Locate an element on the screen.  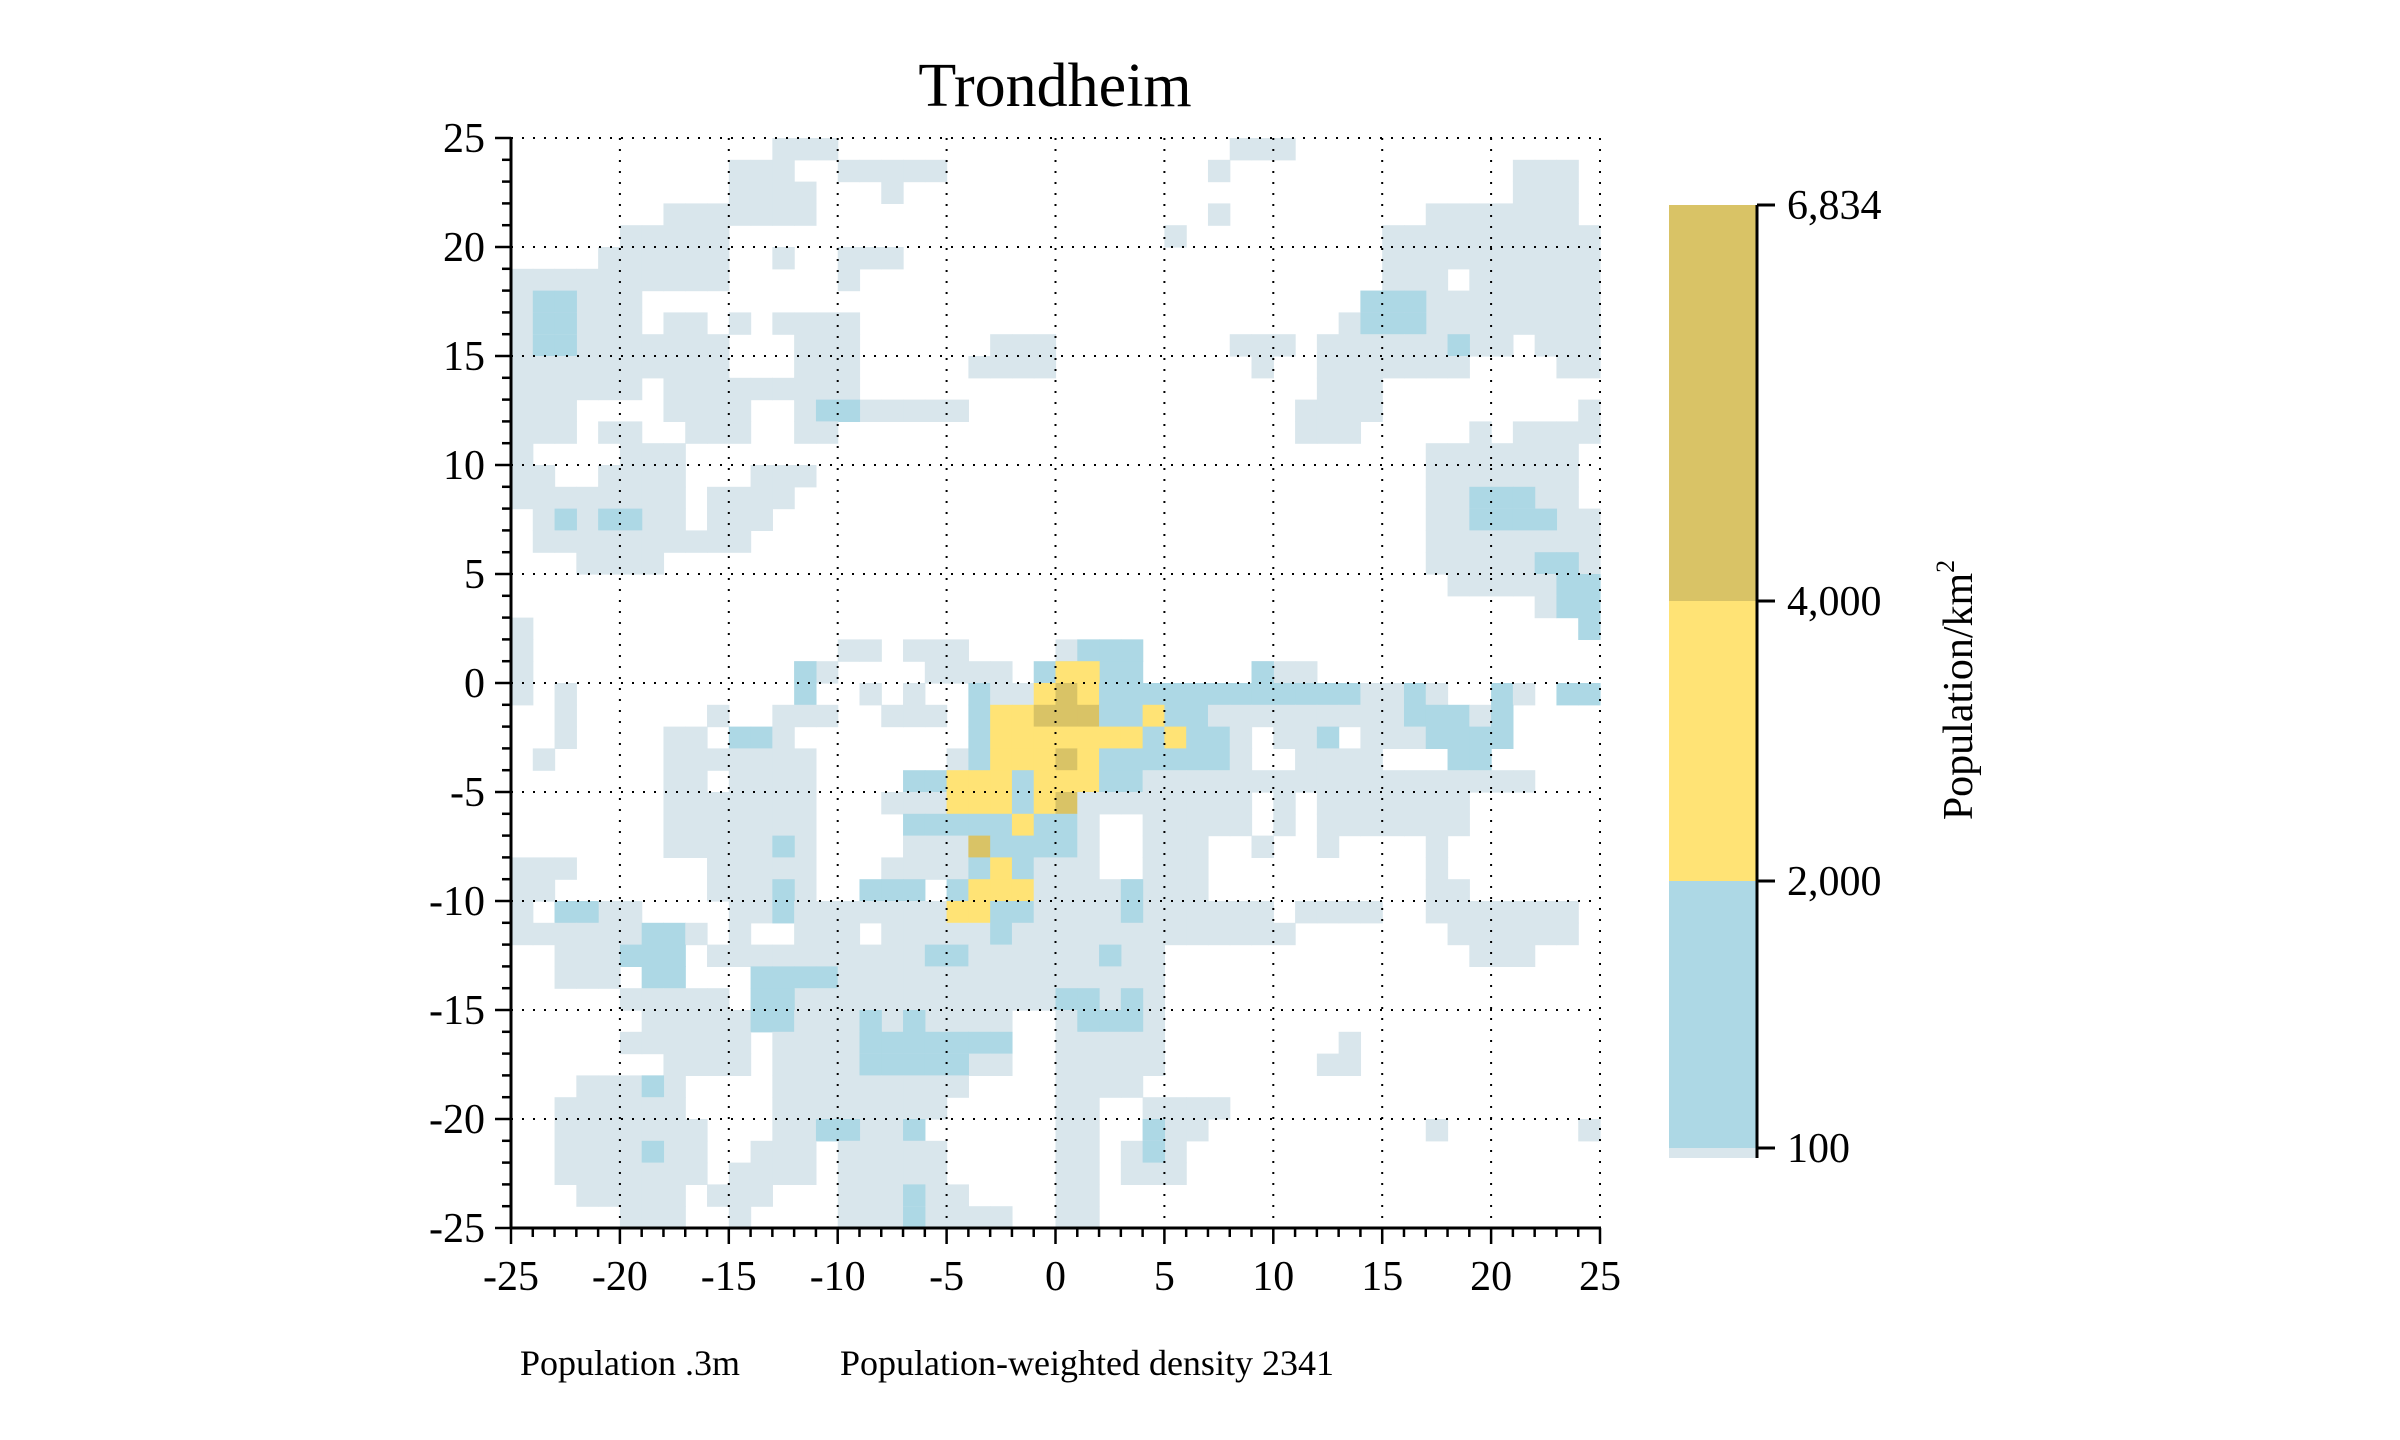
colorbar-bin-d is located at coordinates (1713, 403).